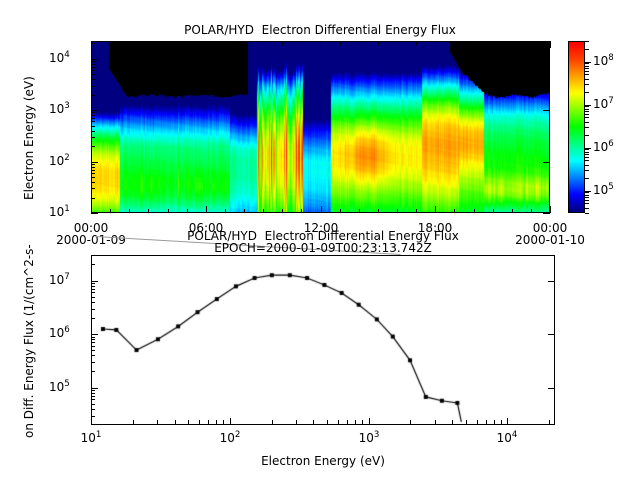 The image size is (640, 480). Describe the element at coordinates (550, 228) in the screenshot. I see `spectrogram-xtick-time: 00:00` at that location.